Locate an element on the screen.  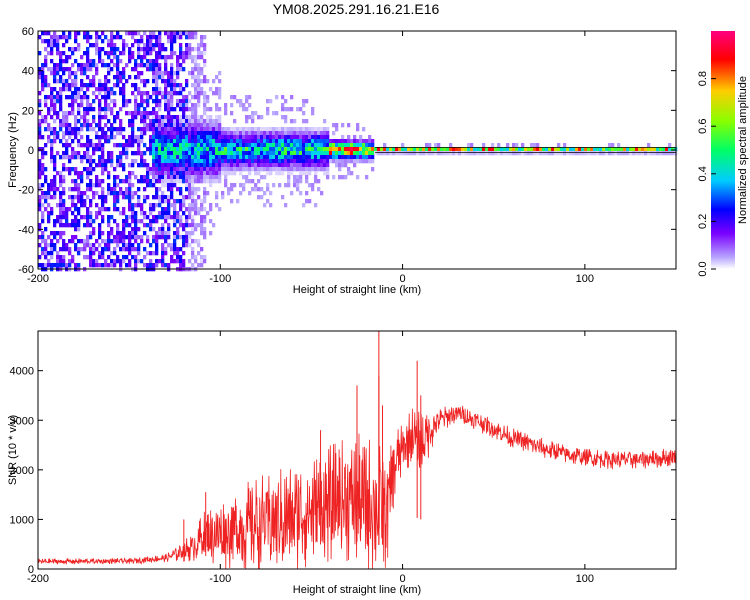
y-tick-label: 20 is located at coordinates (28, 111).